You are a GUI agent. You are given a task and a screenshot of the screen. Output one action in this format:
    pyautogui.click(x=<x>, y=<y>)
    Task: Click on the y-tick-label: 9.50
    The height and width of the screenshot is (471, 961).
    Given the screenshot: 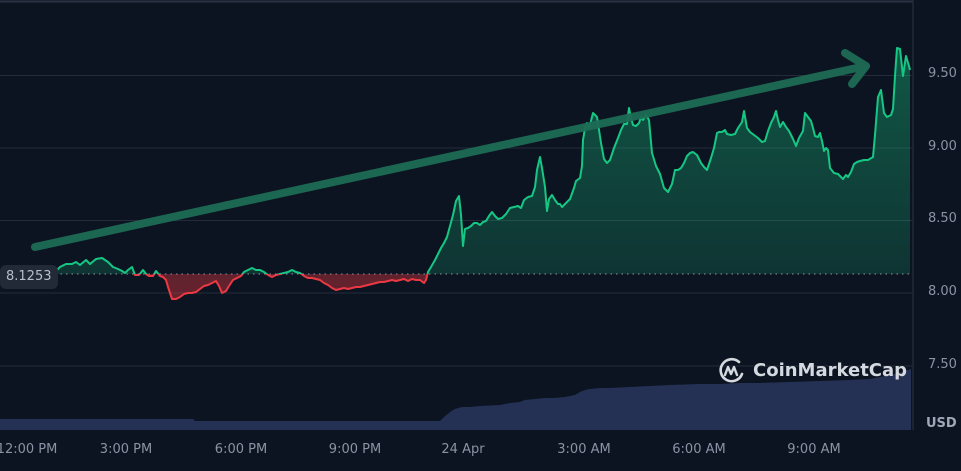 What is the action you would take?
    pyautogui.click(x=942, y=73)
    